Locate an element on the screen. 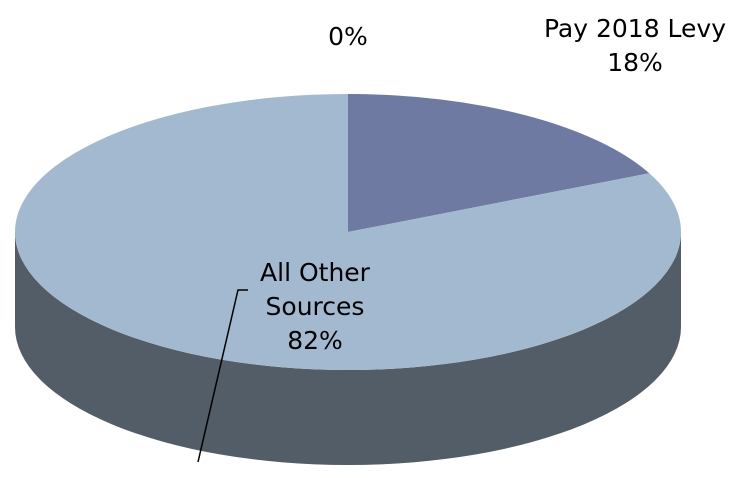  slice-value: 82% is located at coordinates (315, 340).